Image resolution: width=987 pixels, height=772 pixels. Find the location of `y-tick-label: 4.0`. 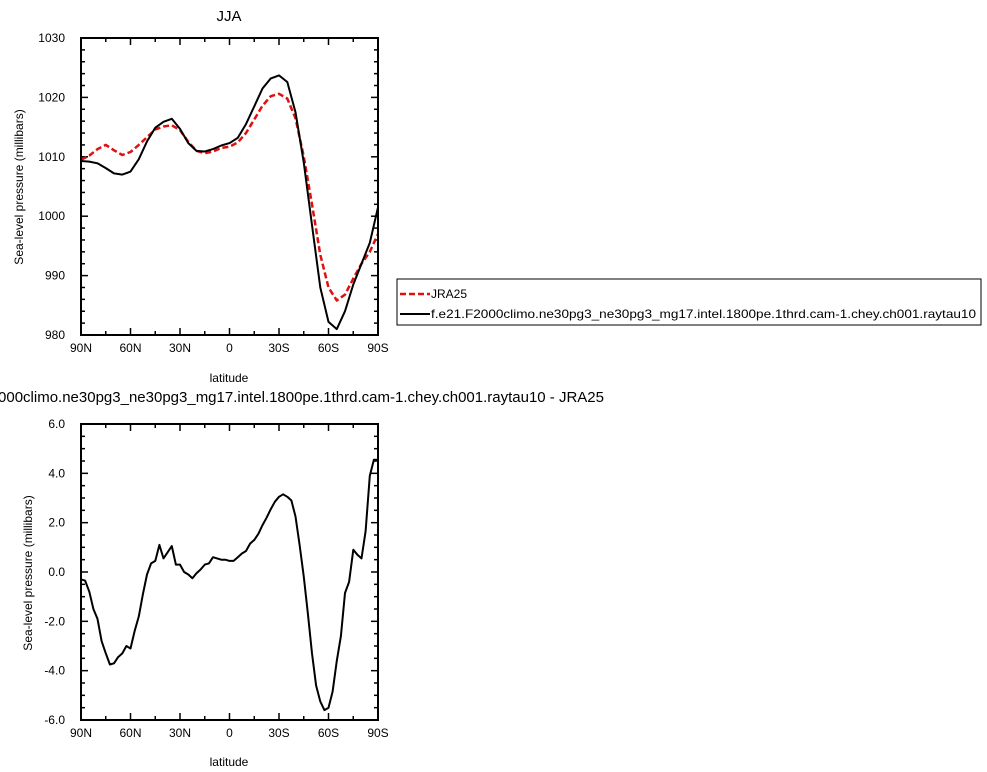

y-tick-label: 4.0 is located at coordinates (56, 473).